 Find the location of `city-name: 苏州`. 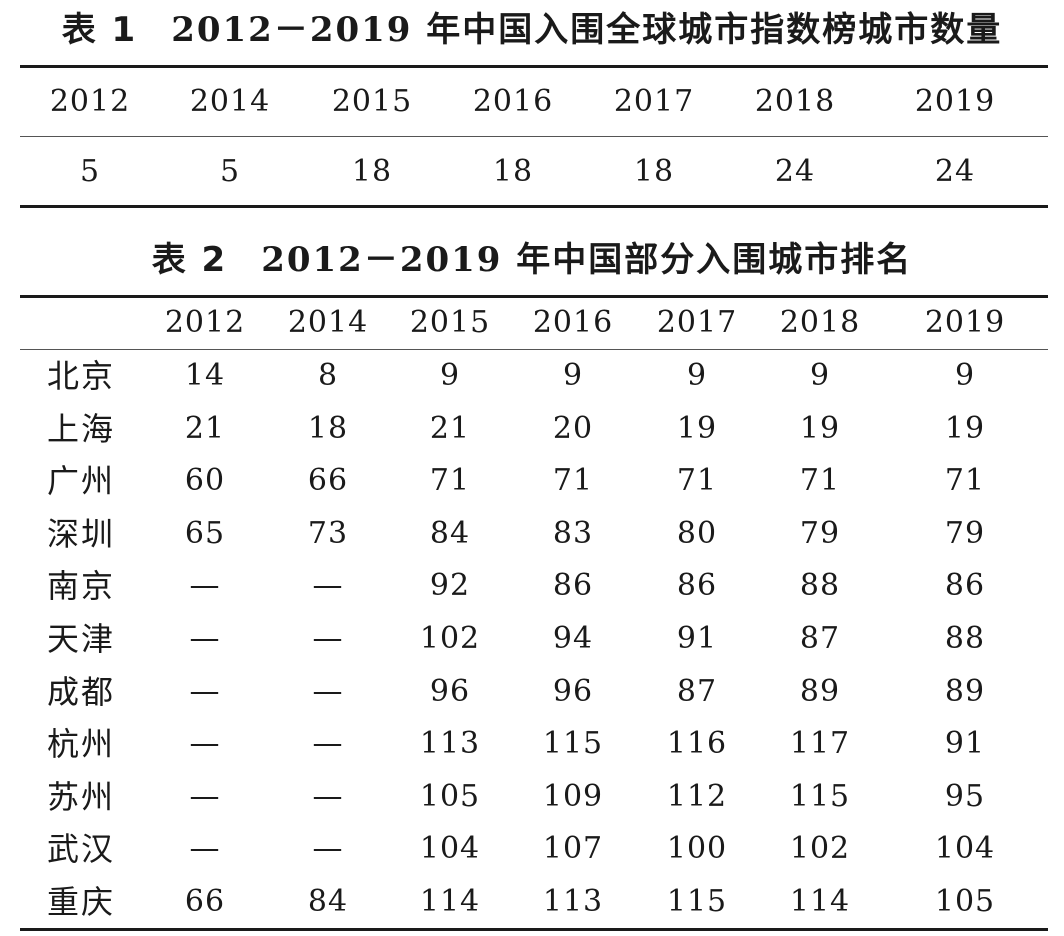

city-name: 苏州 is located at coordinates (81, 797).